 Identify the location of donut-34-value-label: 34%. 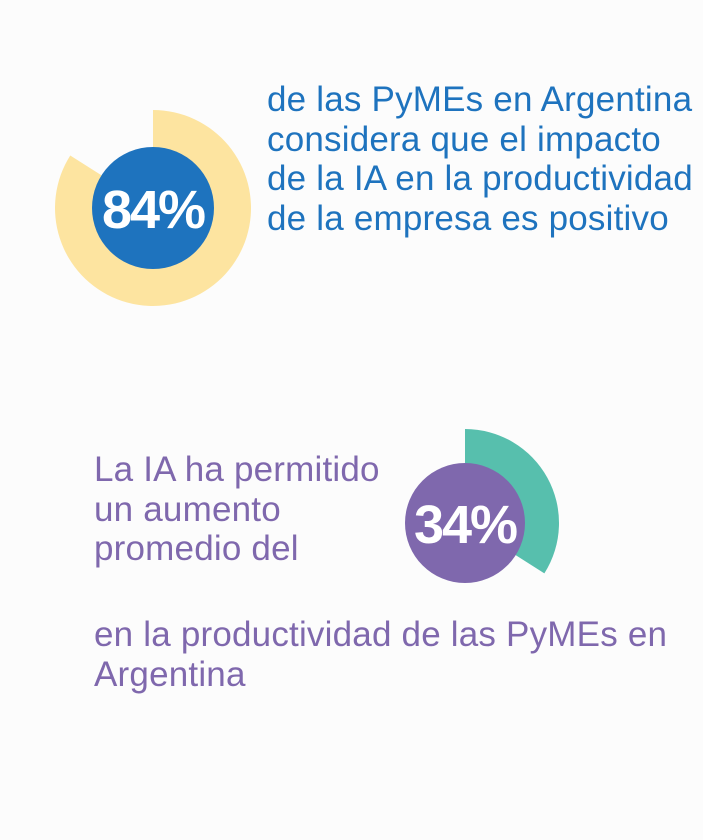
(465, 525).